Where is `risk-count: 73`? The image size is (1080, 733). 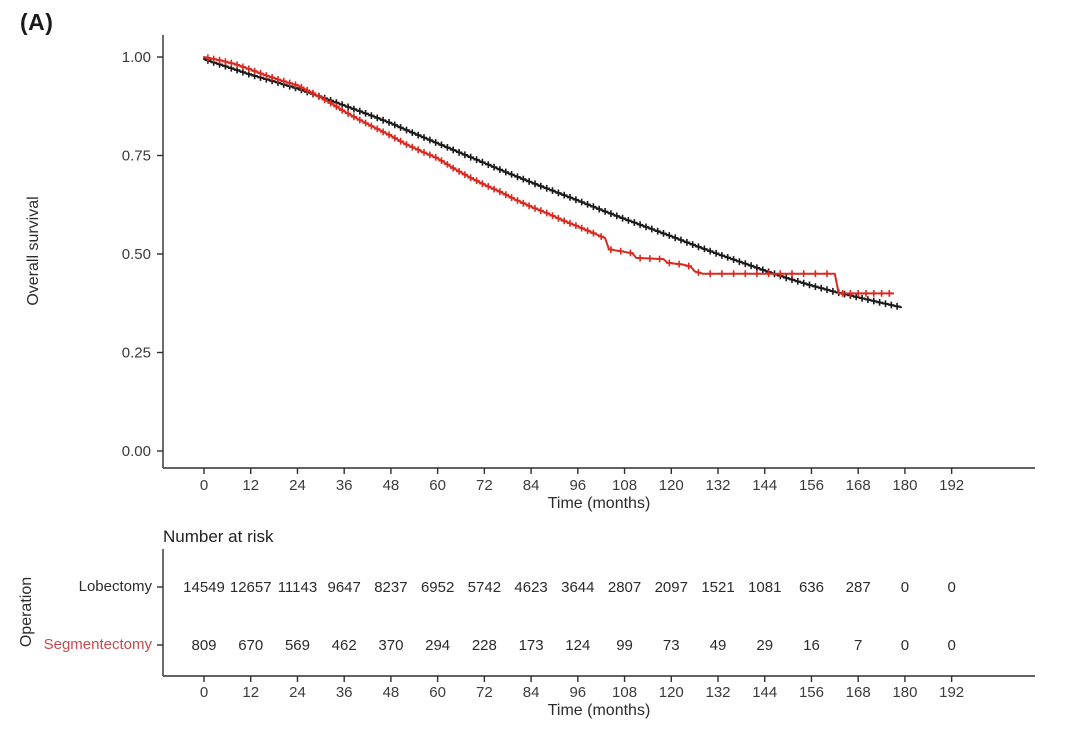
risk-count: 73 is located at coordinates (671, 645).